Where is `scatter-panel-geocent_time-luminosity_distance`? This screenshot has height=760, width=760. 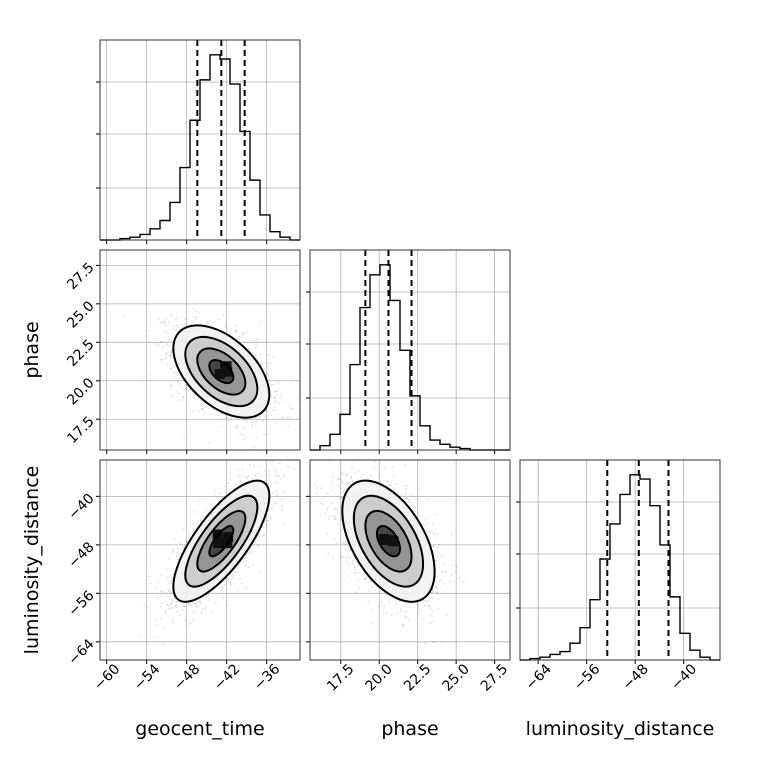 scatter-panel-geocent_time-luminosity_distance is located at coordinates (198, 561).